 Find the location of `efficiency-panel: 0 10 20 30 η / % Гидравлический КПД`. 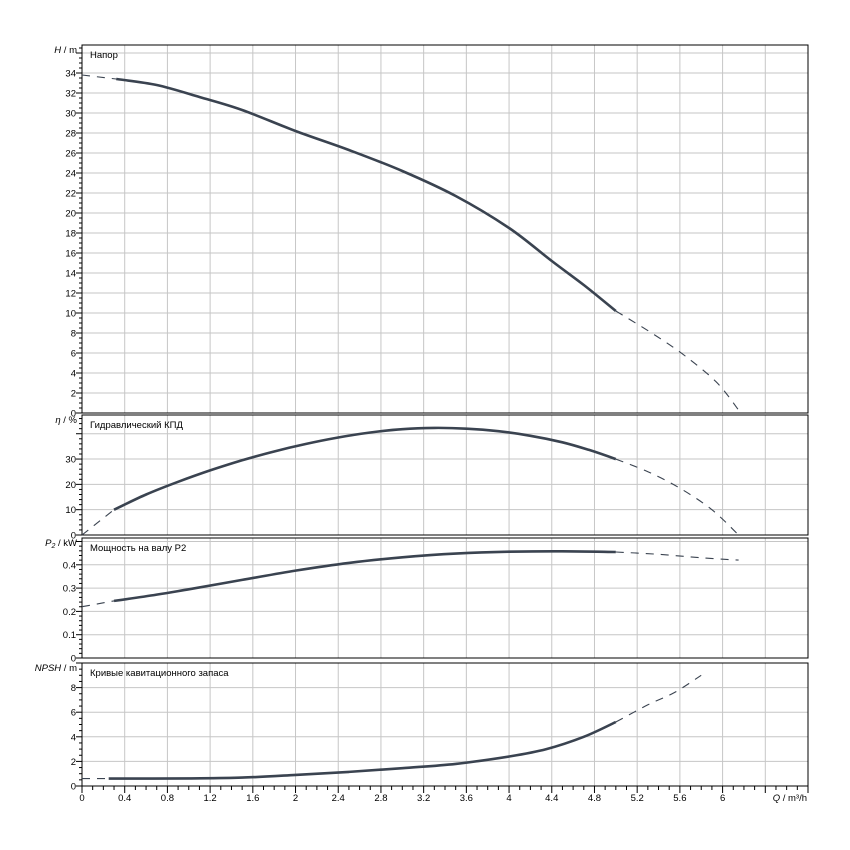

efficiency-panel: 0 10 20 30 η / % Гидравлический КПД is located at coordinates (432, 478).